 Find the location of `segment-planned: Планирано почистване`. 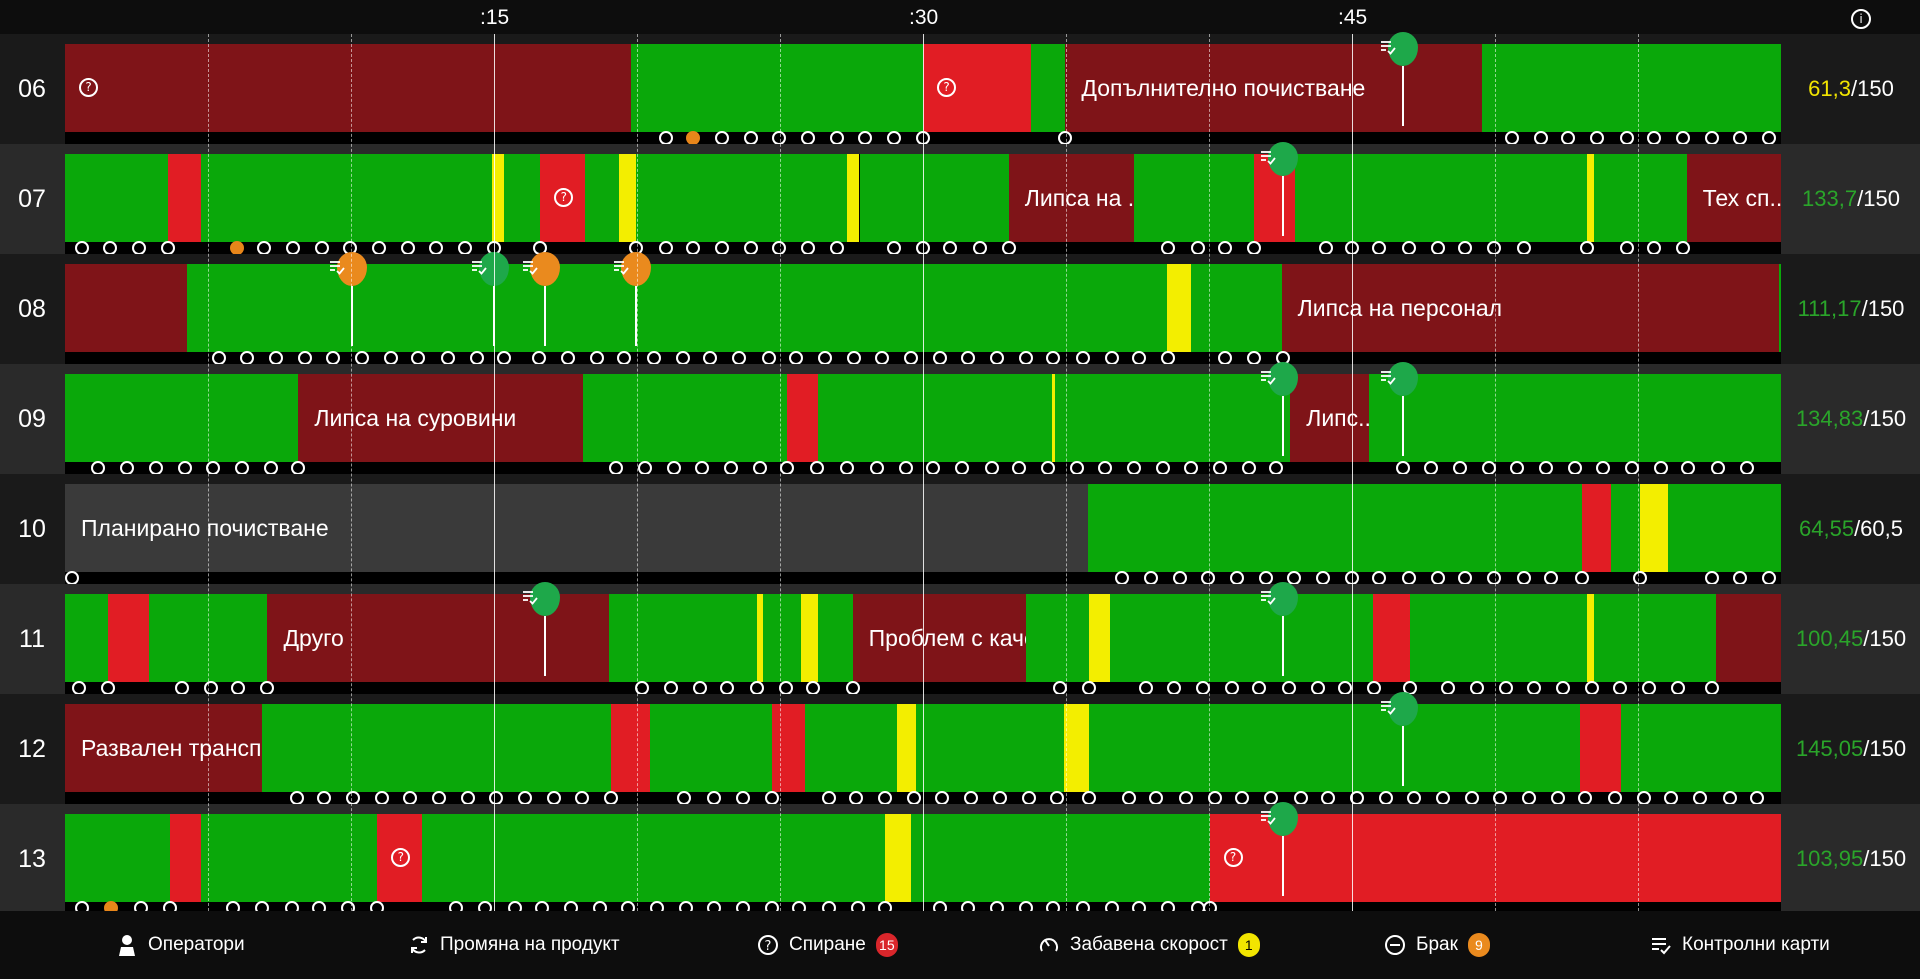

segment-planned: Планирано почистване is located at coordinates (576, 528).